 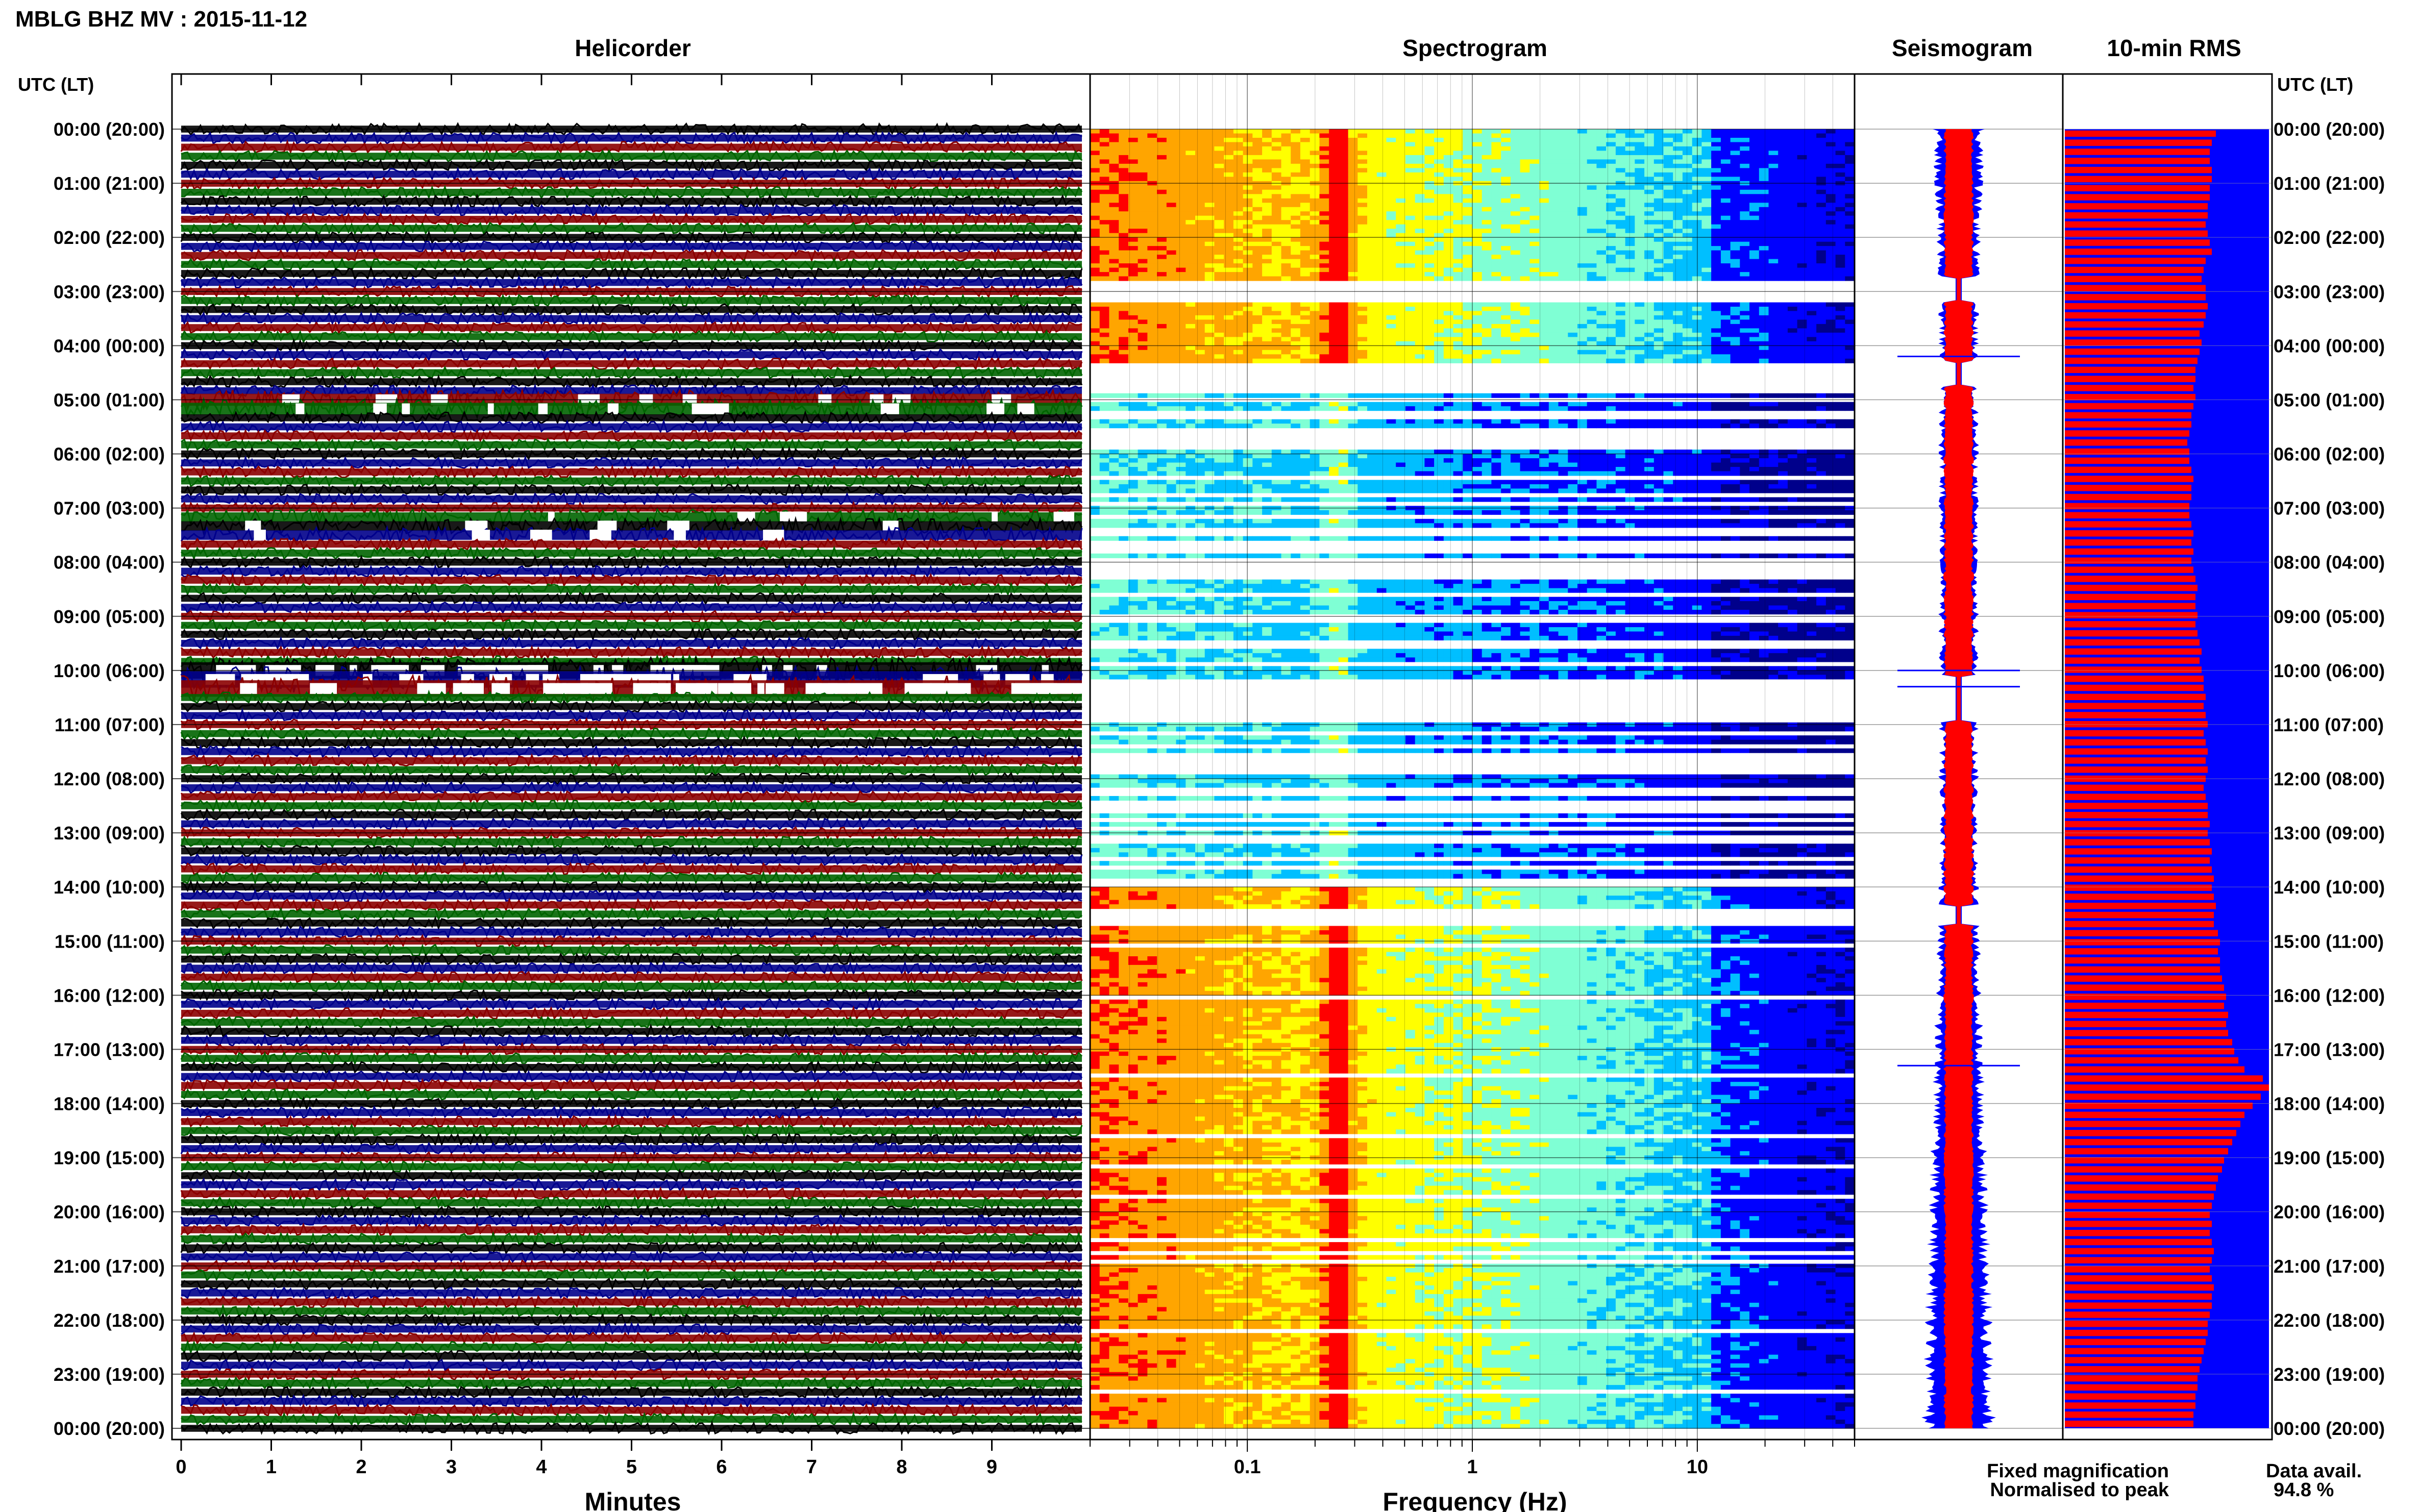 What do you see at coordinates (632, 382) in the screenshot?
I see `helicorder-trace` at bounding box center [632, 382].